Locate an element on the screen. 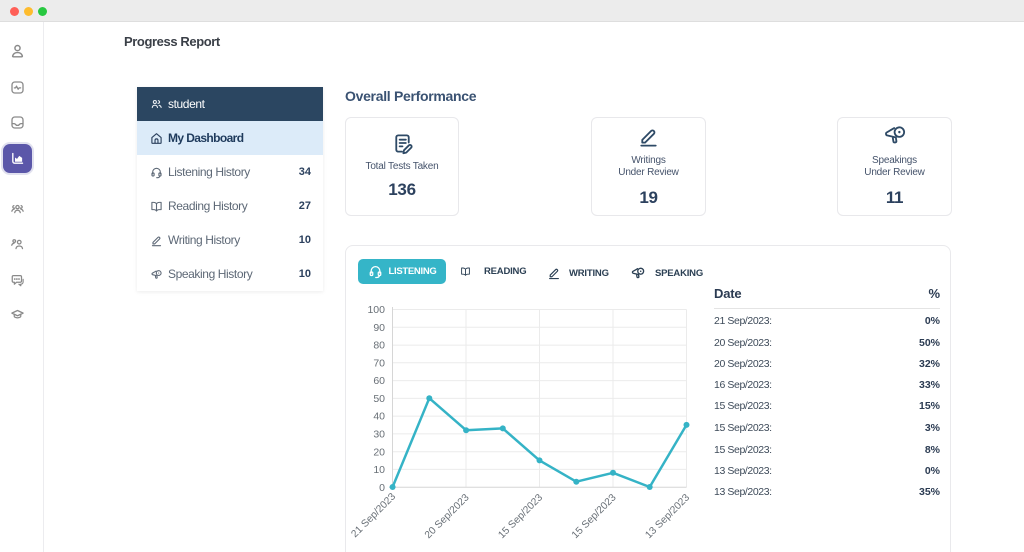  svg-text: 70 is located at coordinates (379, 363).